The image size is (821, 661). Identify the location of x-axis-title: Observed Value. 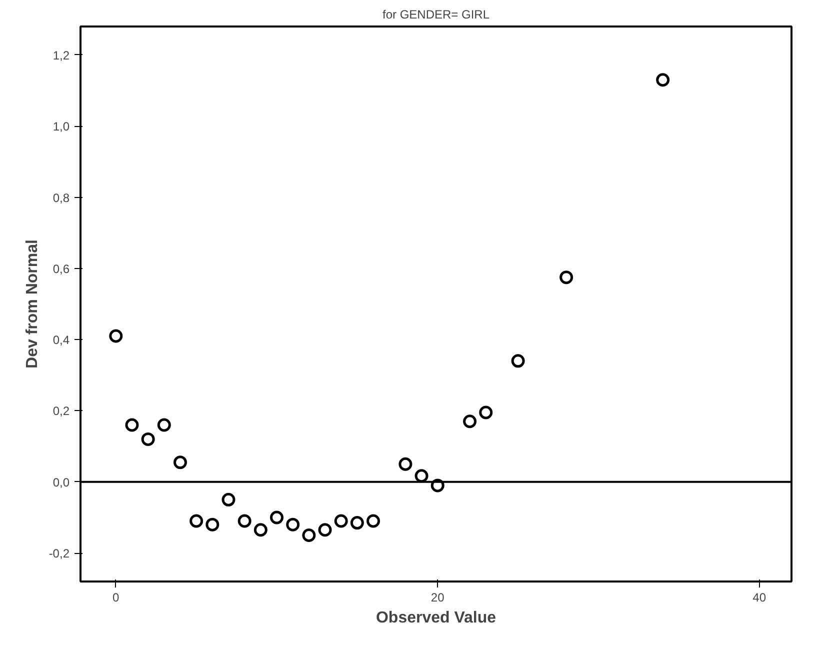
(436, 618).